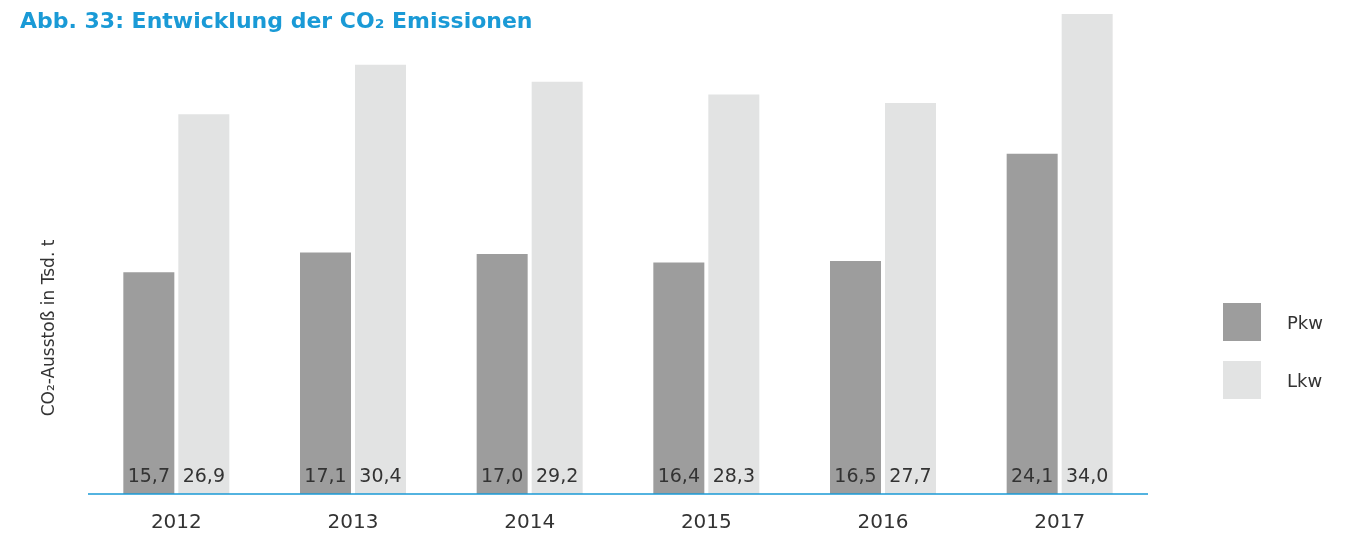 The height and width of the screenshot is (547, 1364). What do you see at coordinates (48, 328) in the screenshot?
I see `y-axis-title: CO₂-Ausstoß in Tsd. t` at bounding box center [48, 328].